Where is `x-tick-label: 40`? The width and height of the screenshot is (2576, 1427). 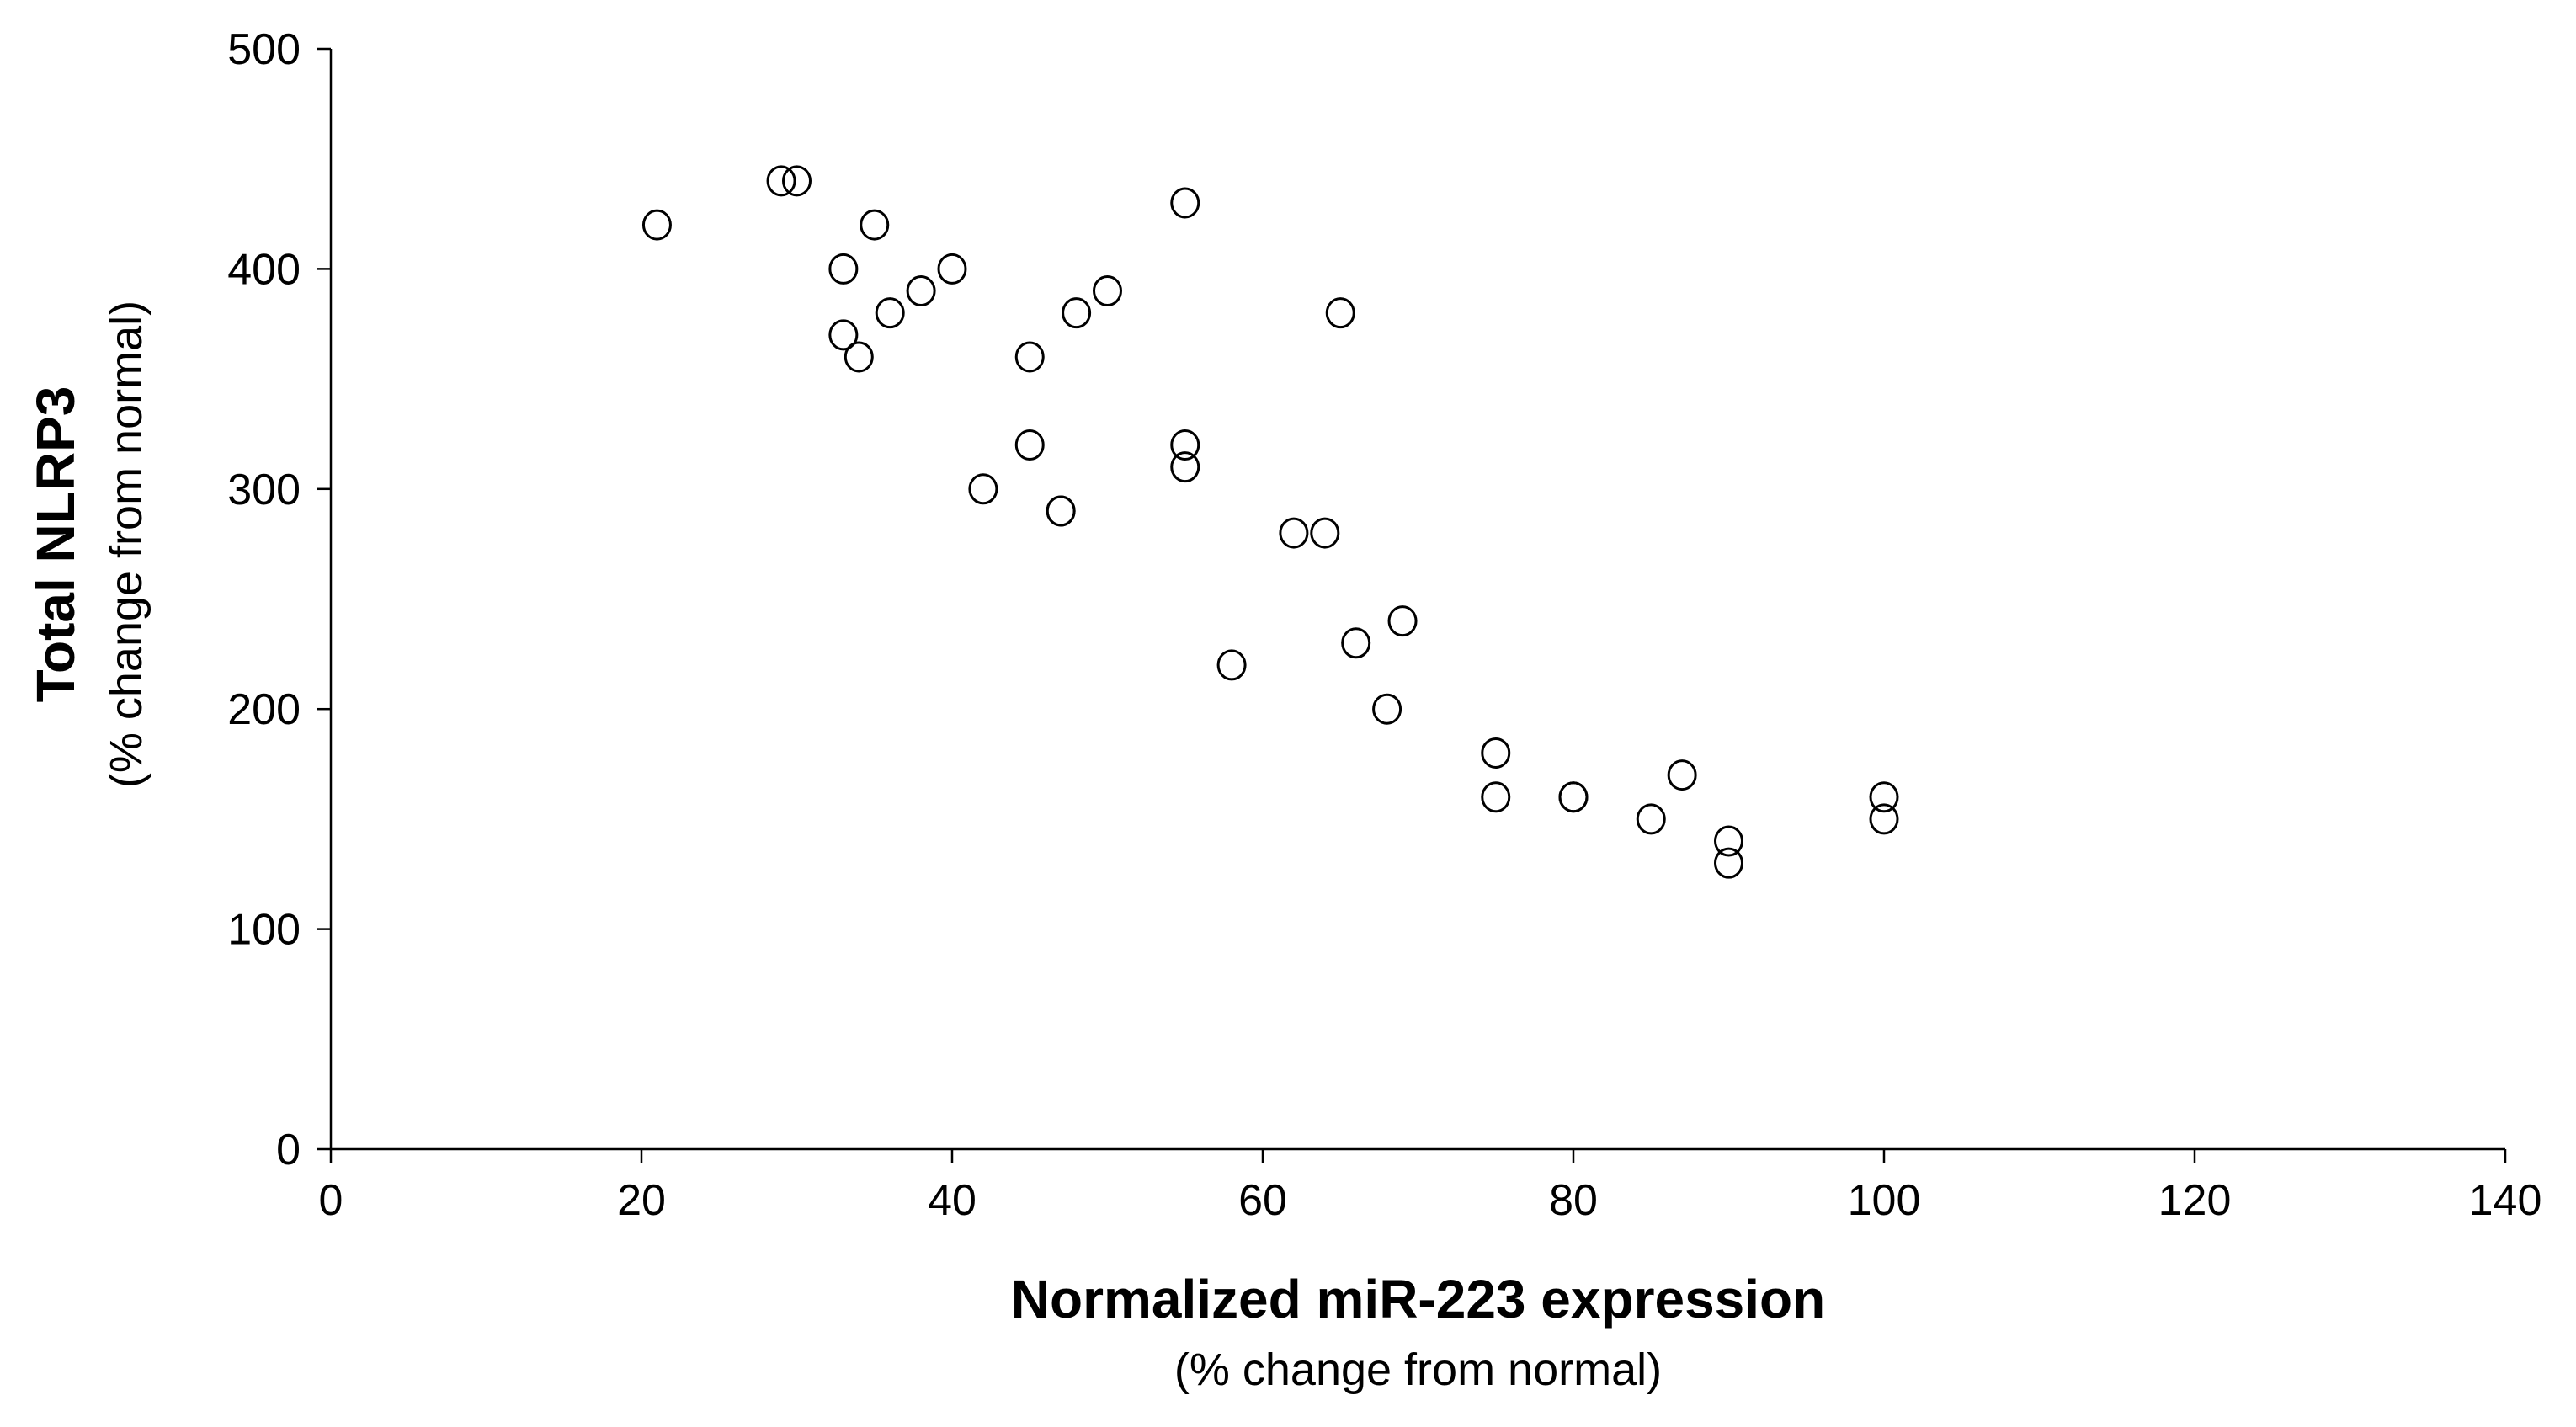 x-tick-label: 40 is located at coordinates (953, 1200).